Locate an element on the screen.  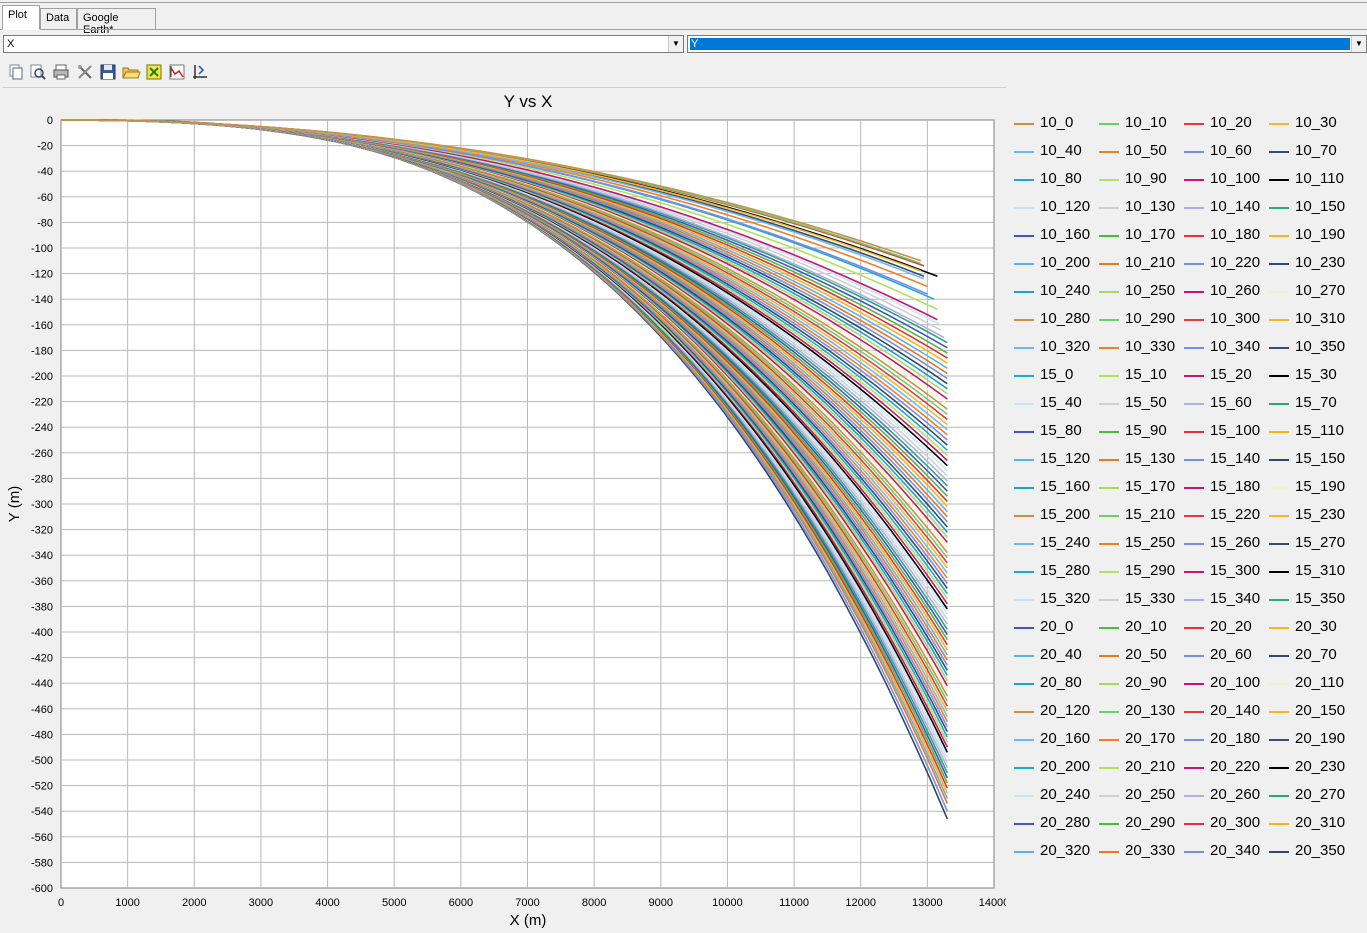
y-tick-label: -120 is located at coordinates (42, 275).